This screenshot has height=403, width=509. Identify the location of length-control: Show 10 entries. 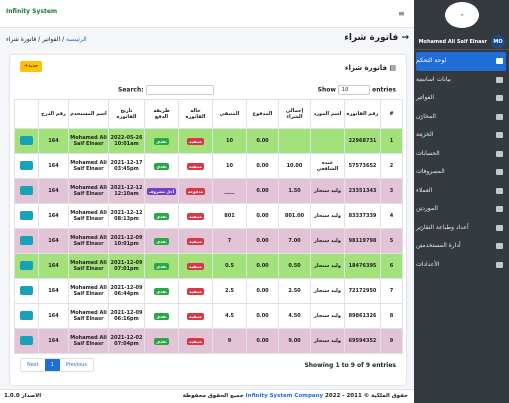
(357, 90).